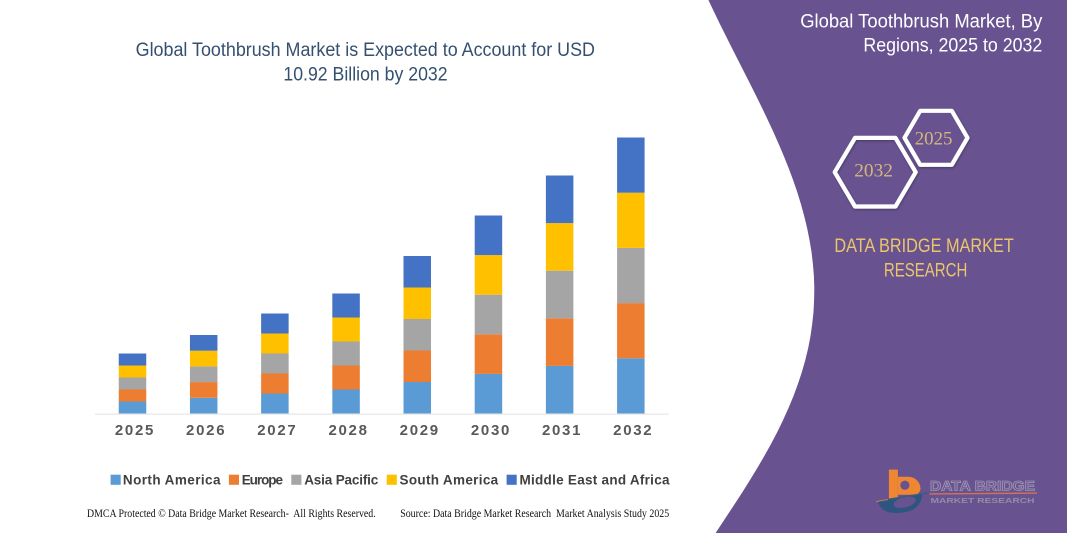  Describe the element at coordinates (365, 75) in the screenshot. I see `svg-text: 10.92 Billion by 2032` at that location.